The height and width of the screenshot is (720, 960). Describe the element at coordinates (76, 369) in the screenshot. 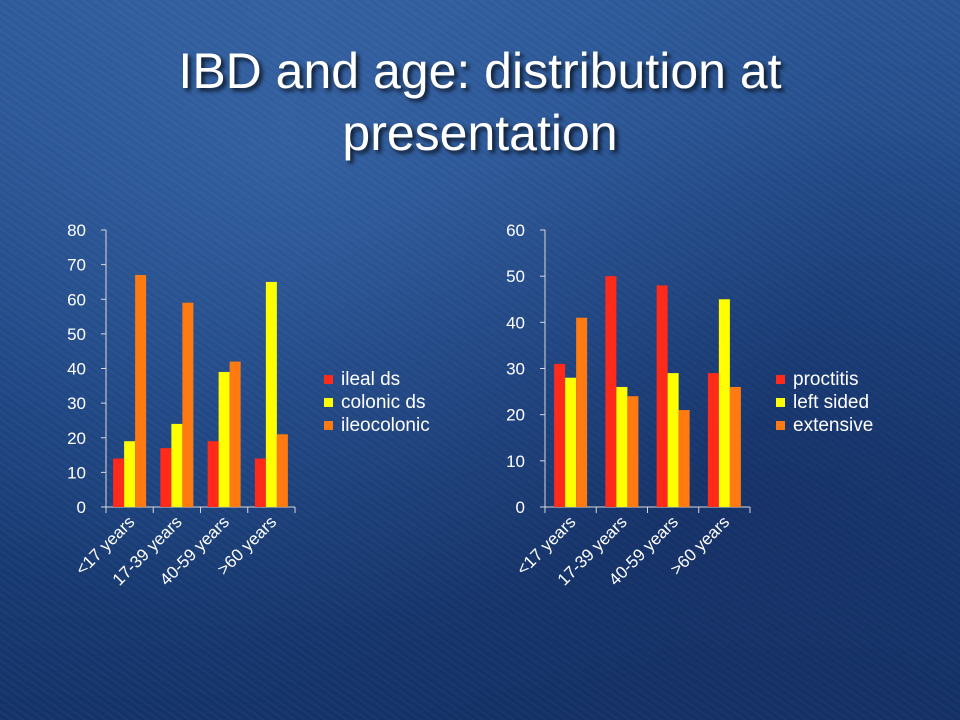

I see `left-y-tick-label: 40` at that location.